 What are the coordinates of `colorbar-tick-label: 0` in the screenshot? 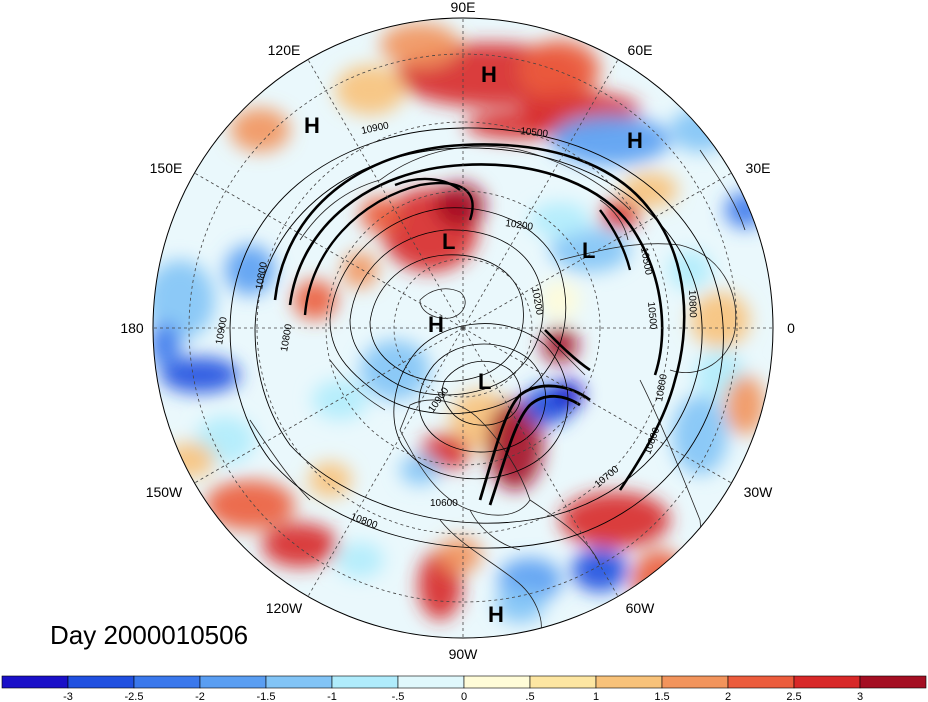 It's located at (464, 696).